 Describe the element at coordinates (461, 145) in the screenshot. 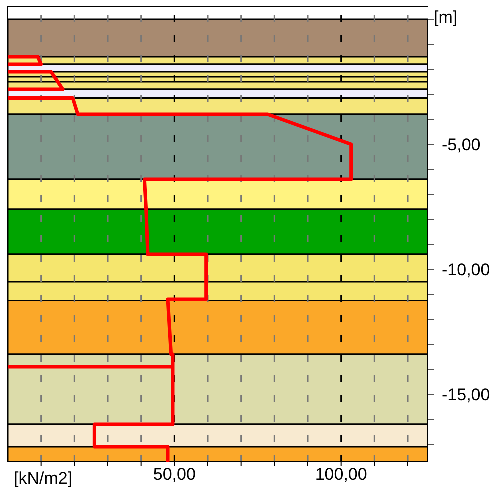

I see `y-tick-label: -5,00` at that location.